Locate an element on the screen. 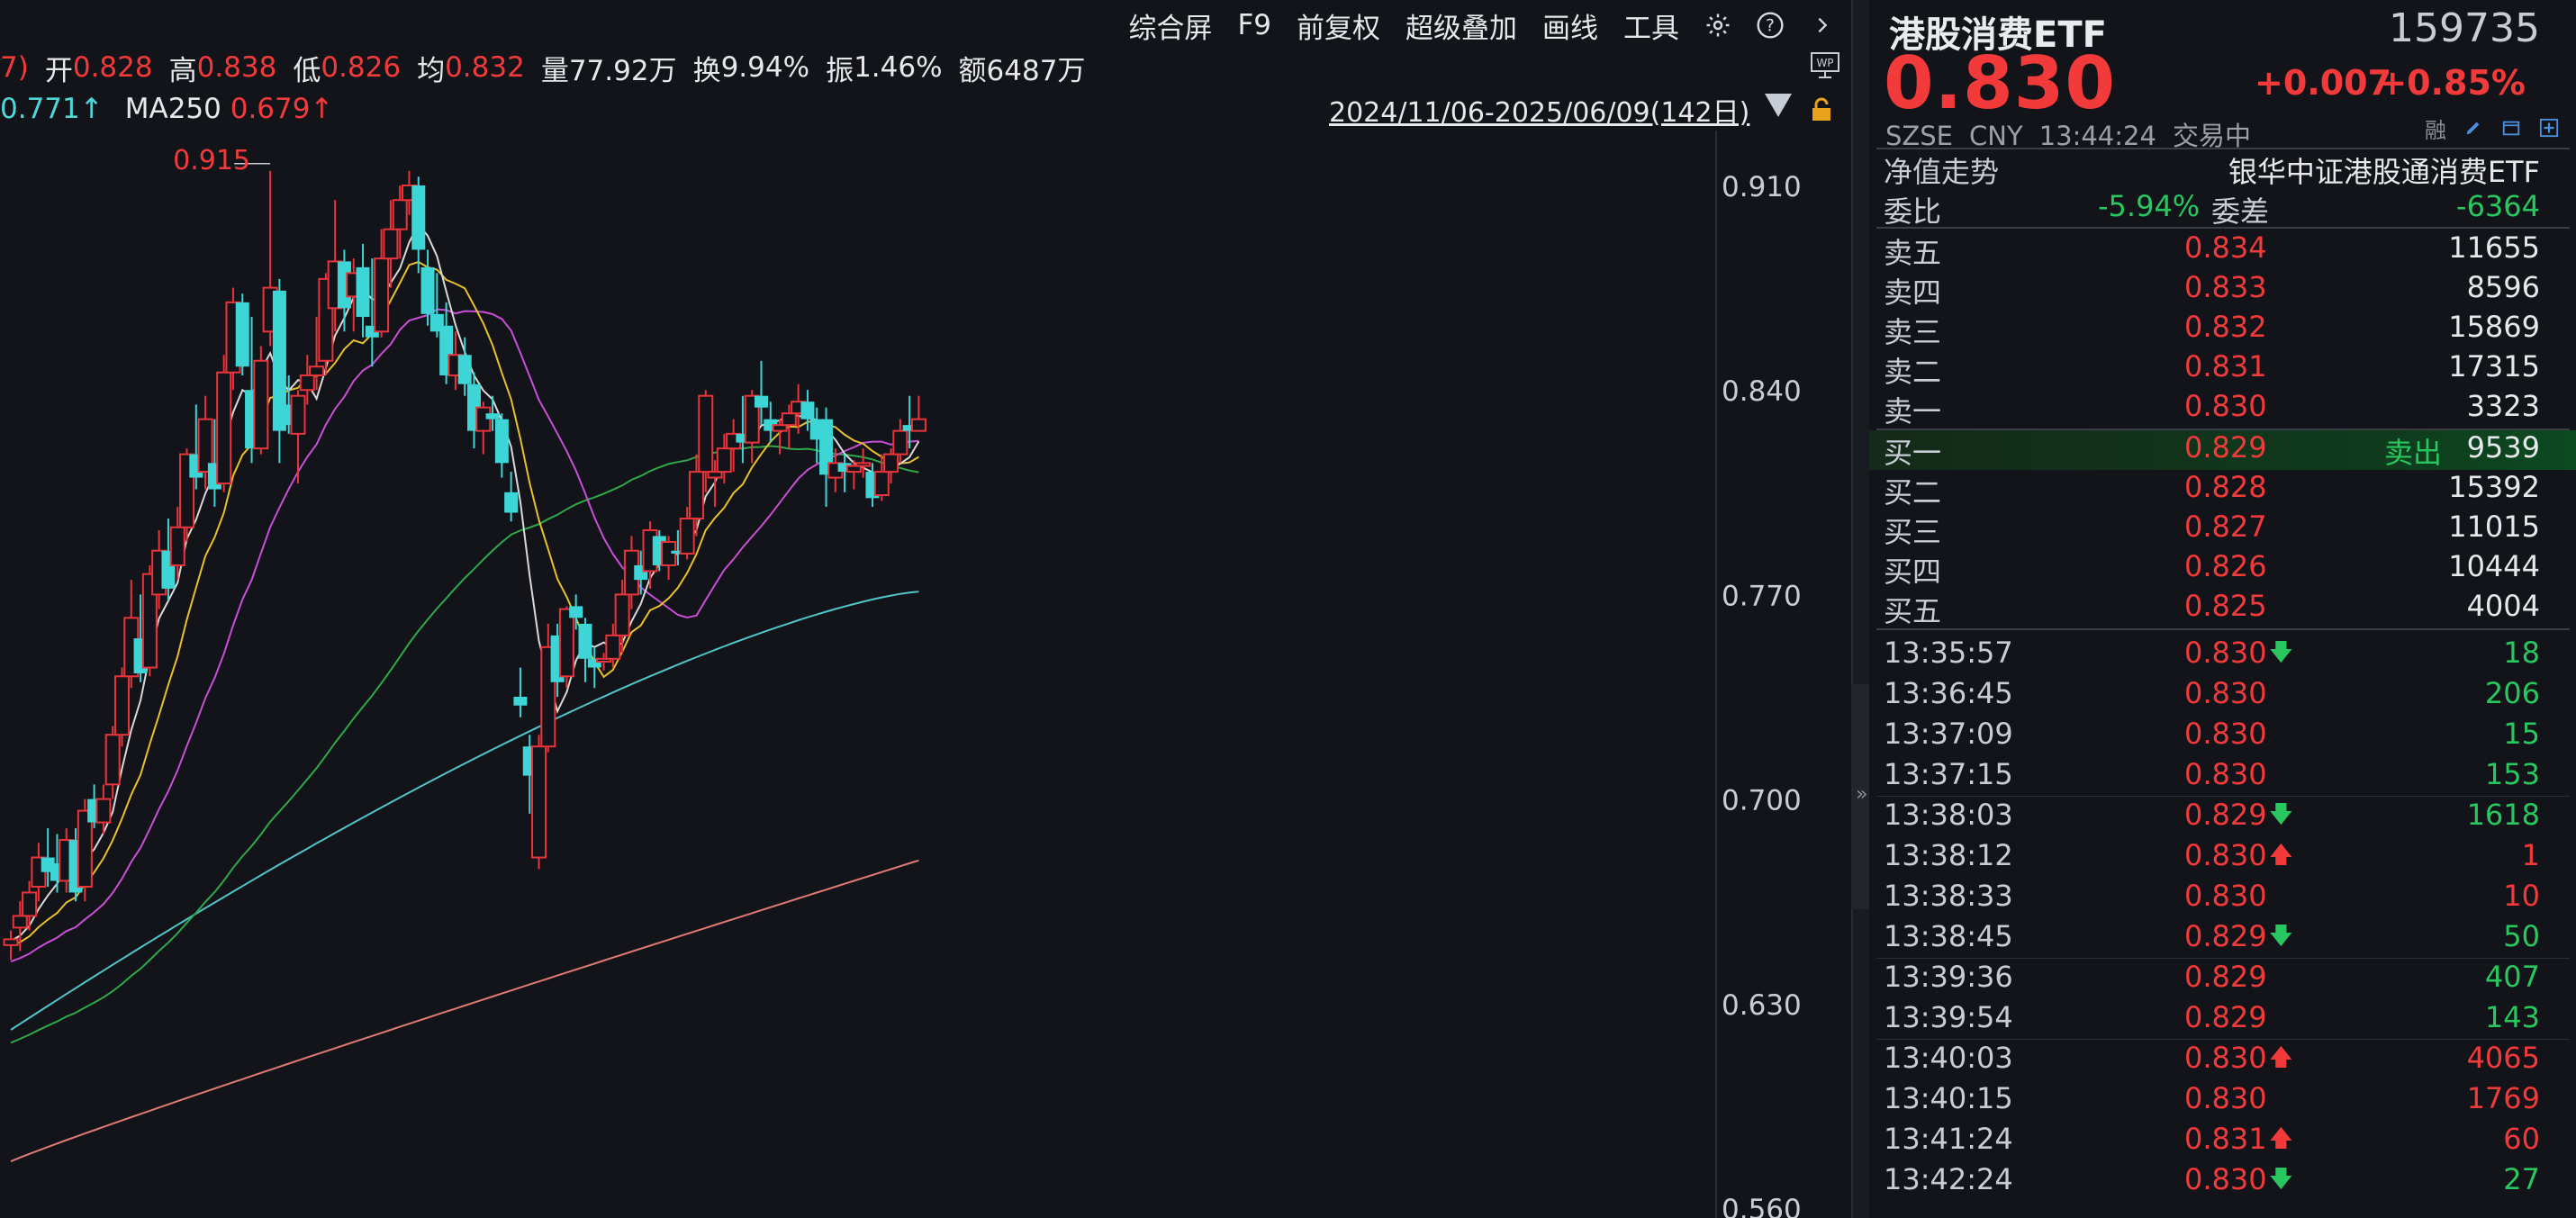 This screenshot has width=2576, height=1218. ask-label: 卖一 is located at coordinates (1913, 411).